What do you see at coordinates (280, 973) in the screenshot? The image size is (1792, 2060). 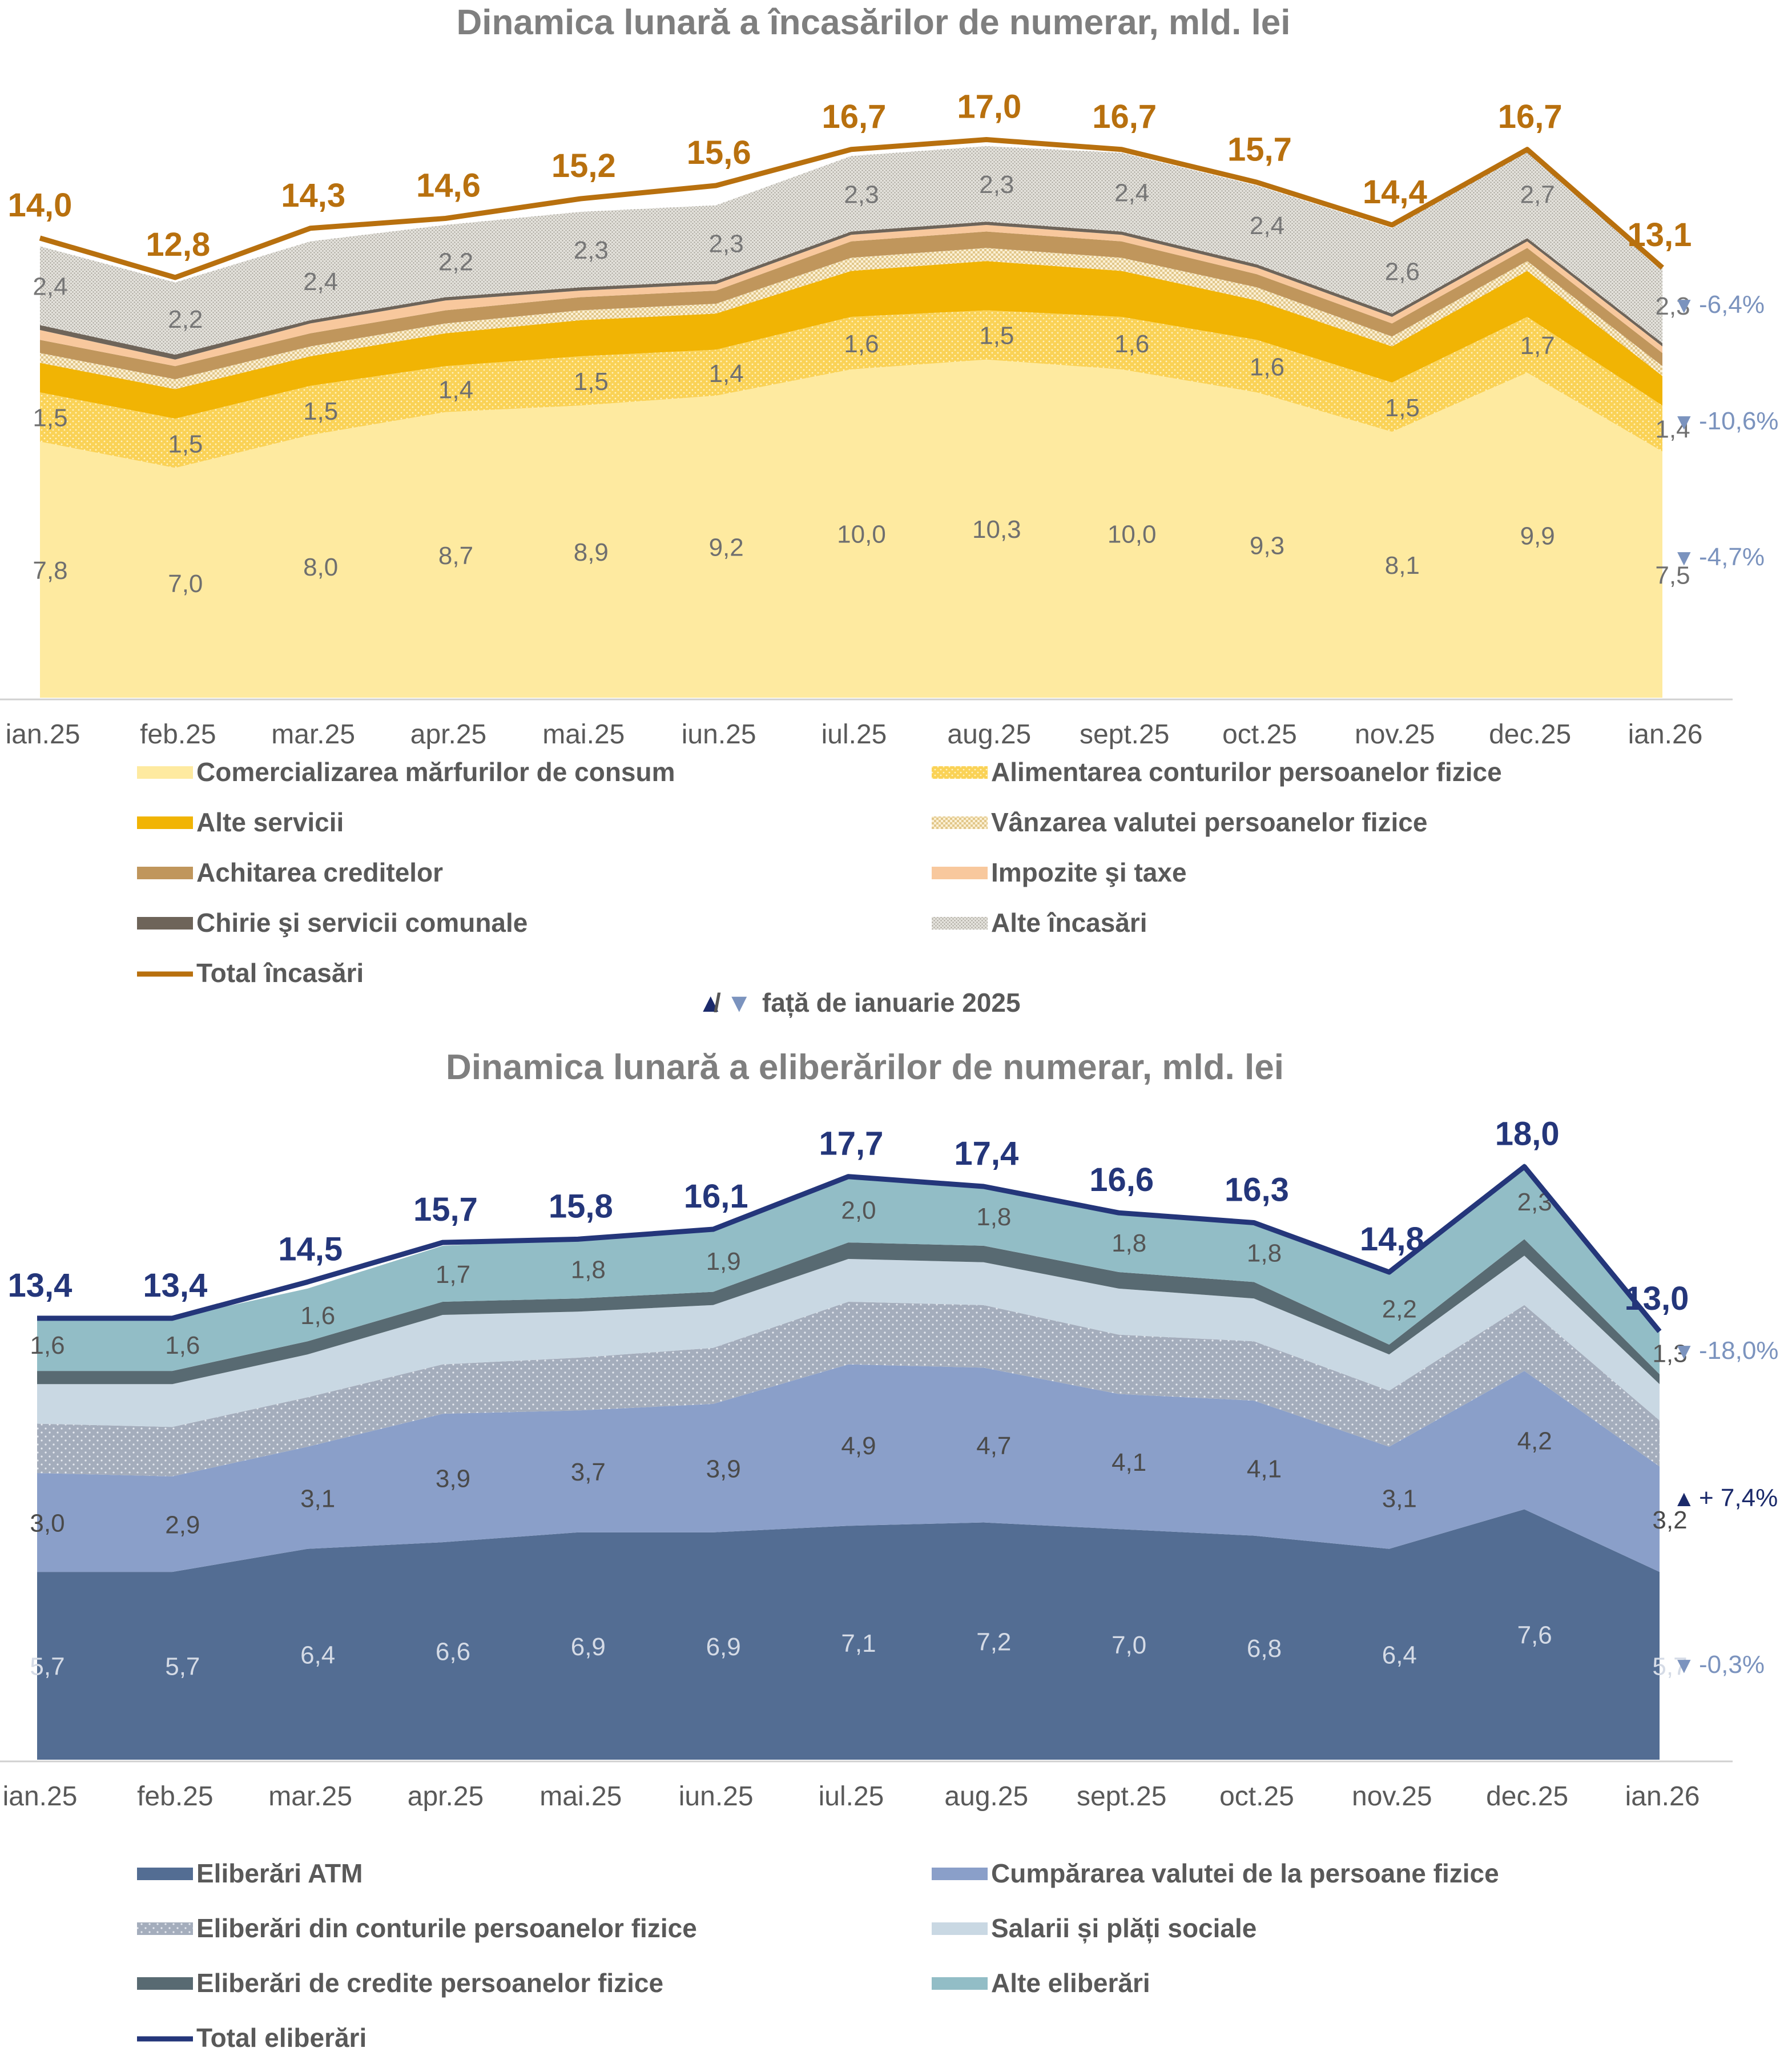 I see `legend-label: Total încasări` at bounding box center [280, 973].